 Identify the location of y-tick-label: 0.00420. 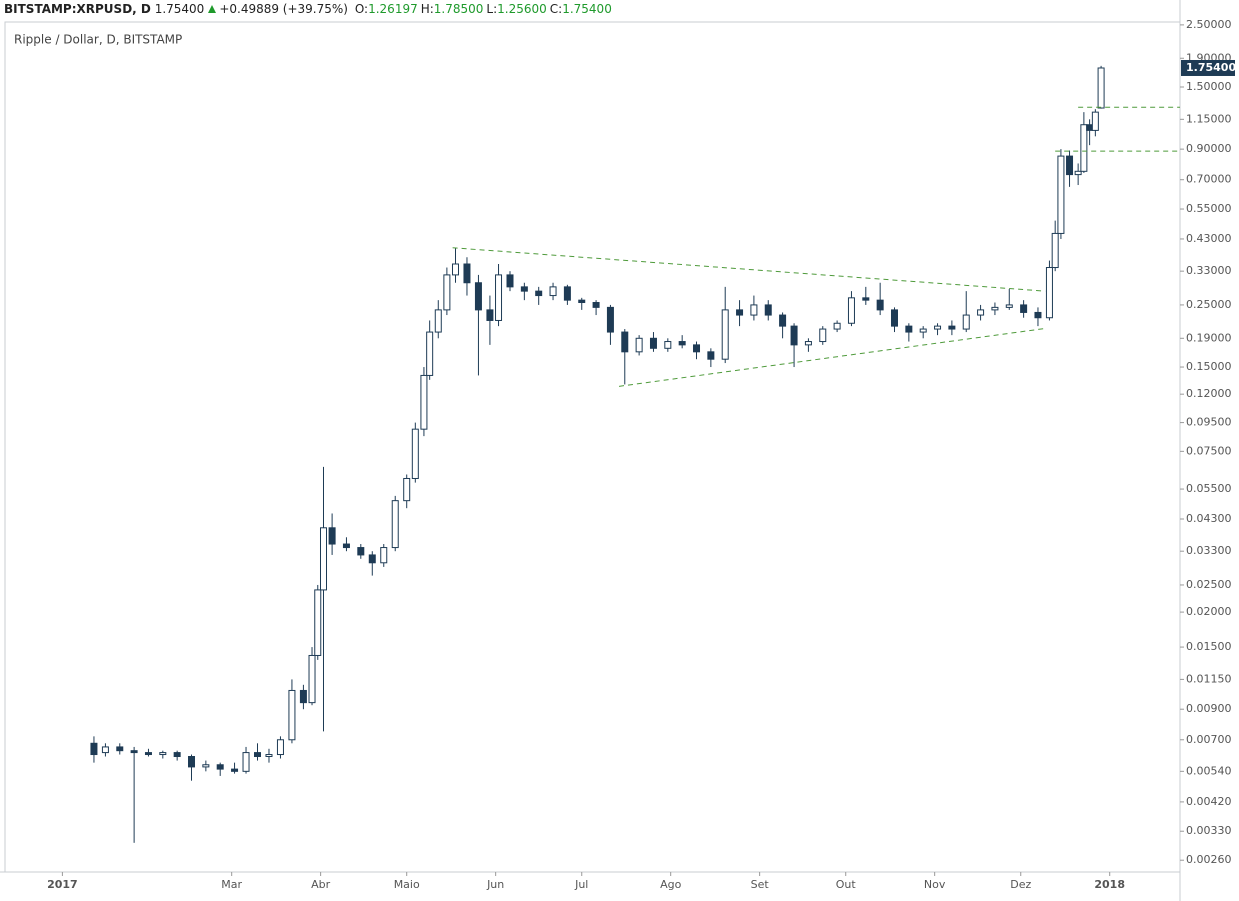
(1209, 801).